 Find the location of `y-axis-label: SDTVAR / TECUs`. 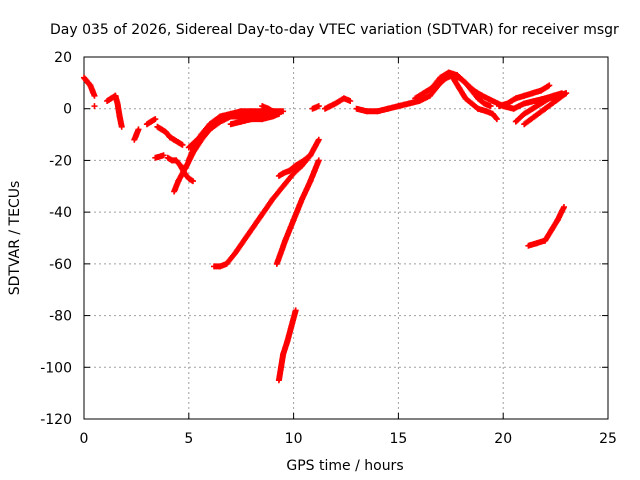

y-axis-label: SDTVAR / TECUs is located at coordinates (15, 238).